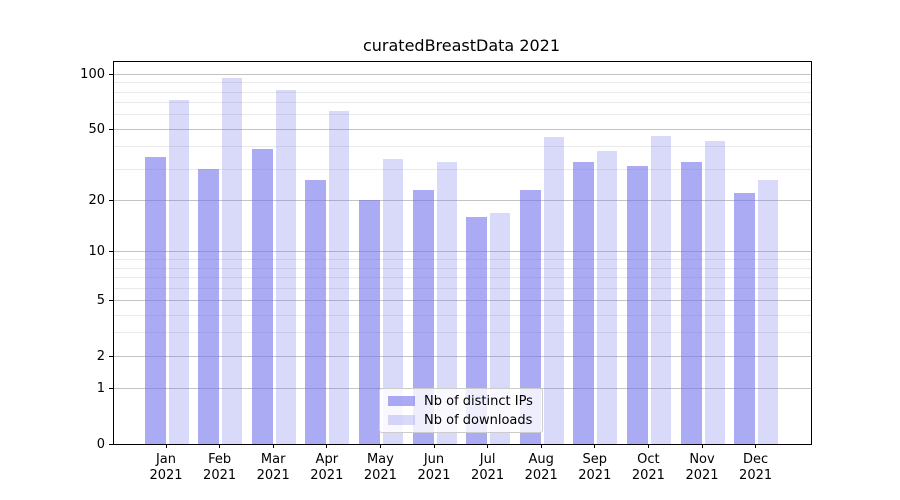  What do you see at coordinates (100, 301) in the screenshot?
I see `y-tick-label: 5` at bounding box center [100, 301].